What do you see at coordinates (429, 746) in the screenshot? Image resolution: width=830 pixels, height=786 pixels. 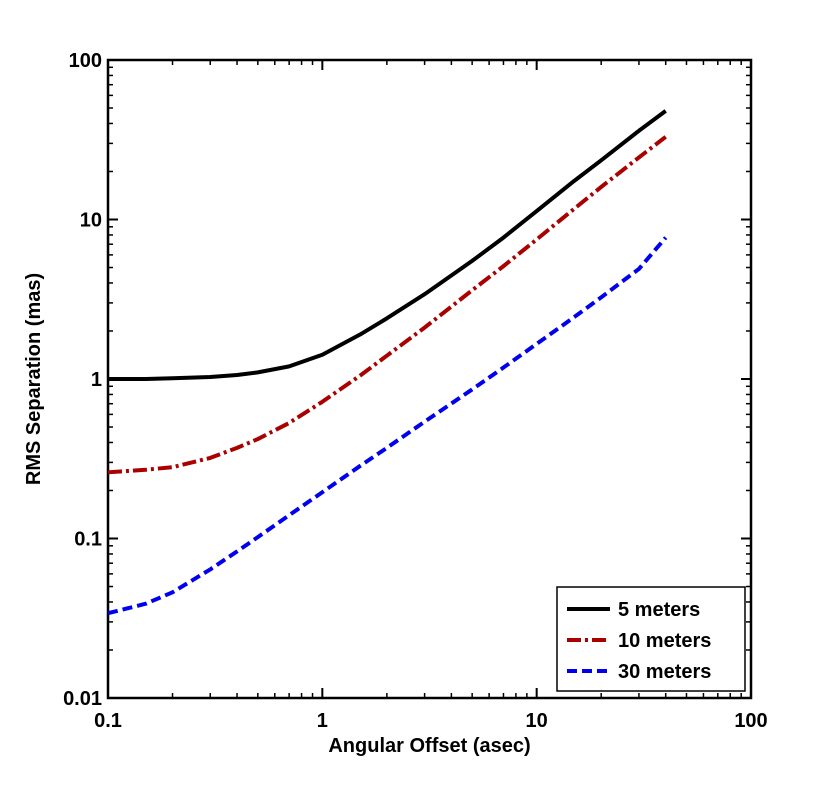 I see `x-axis-title: Angular Offset (asec)` at bounding box center [429, 746].